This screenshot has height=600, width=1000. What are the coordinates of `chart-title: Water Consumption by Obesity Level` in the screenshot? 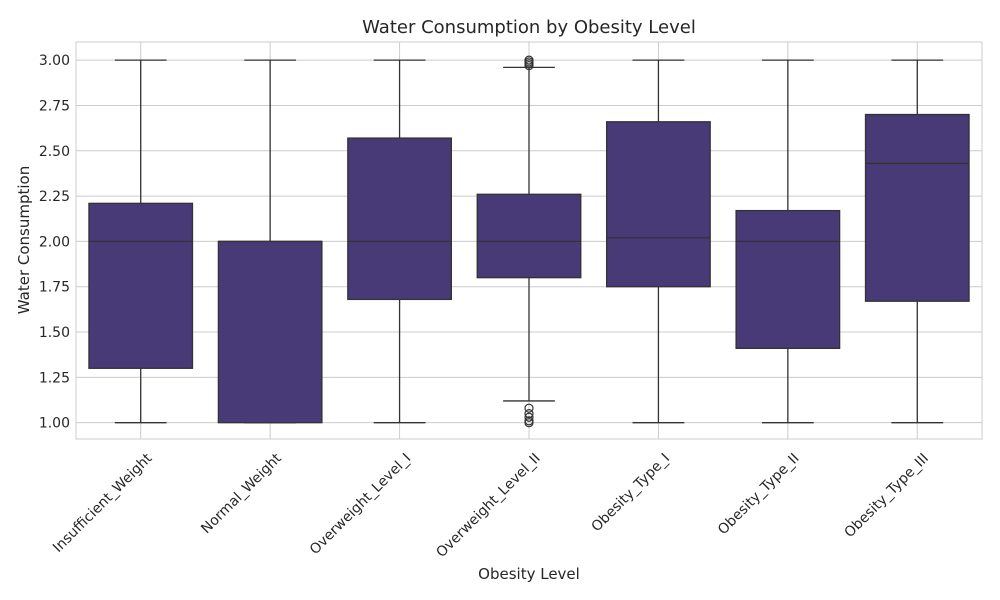 It's located at (529, 27).